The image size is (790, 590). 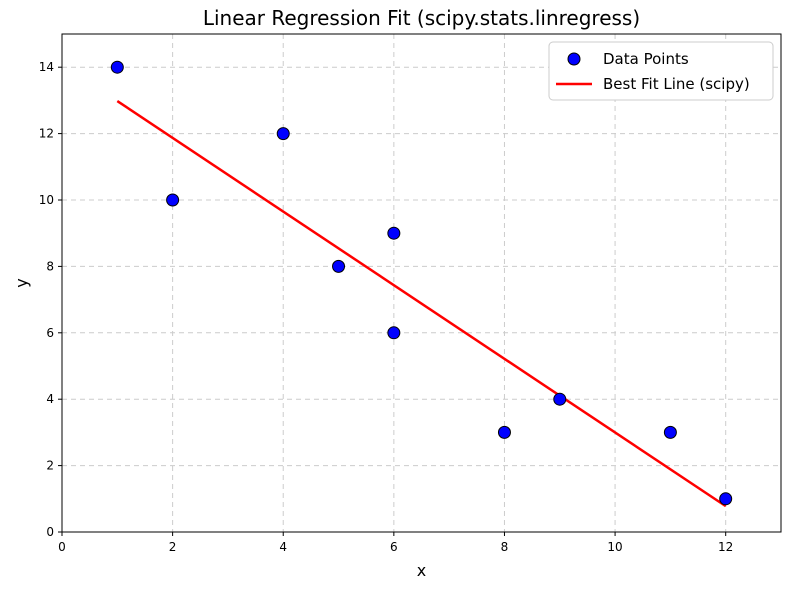 I want to click on y-tick-label: 4, so click(x=50, y=399).